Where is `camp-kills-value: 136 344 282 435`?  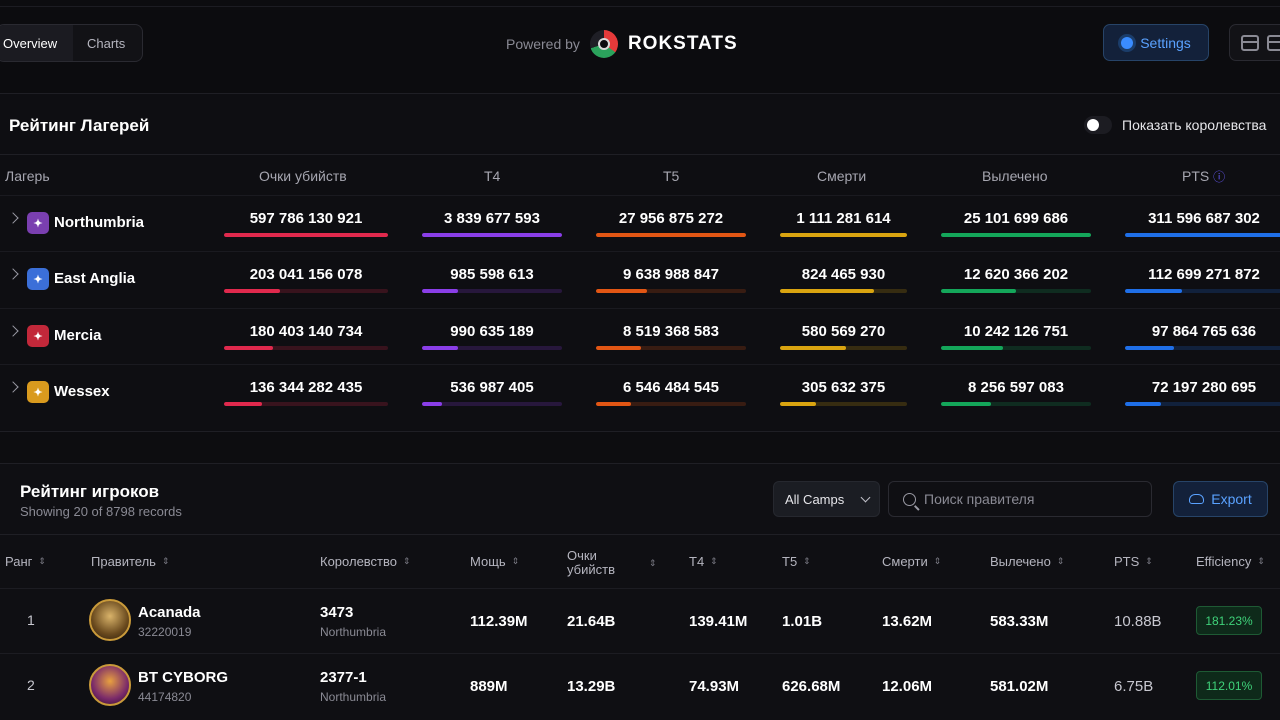
camp-kills-value: 136 344 282 435 is located at coordinates (306, 387).